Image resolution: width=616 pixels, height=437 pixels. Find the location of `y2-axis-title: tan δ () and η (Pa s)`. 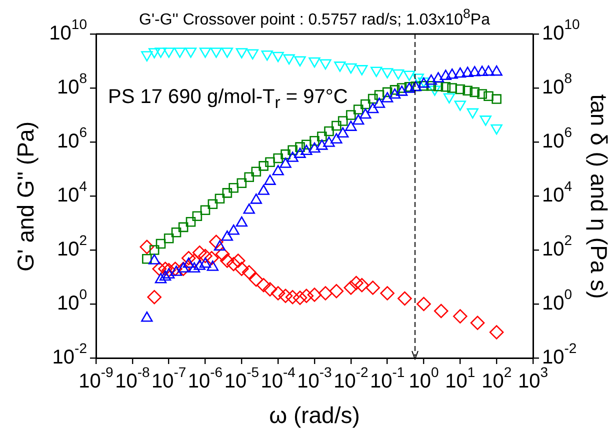

y2-axis-title: tan δ () and η (Pa s) is located at coordinates (598, 196).